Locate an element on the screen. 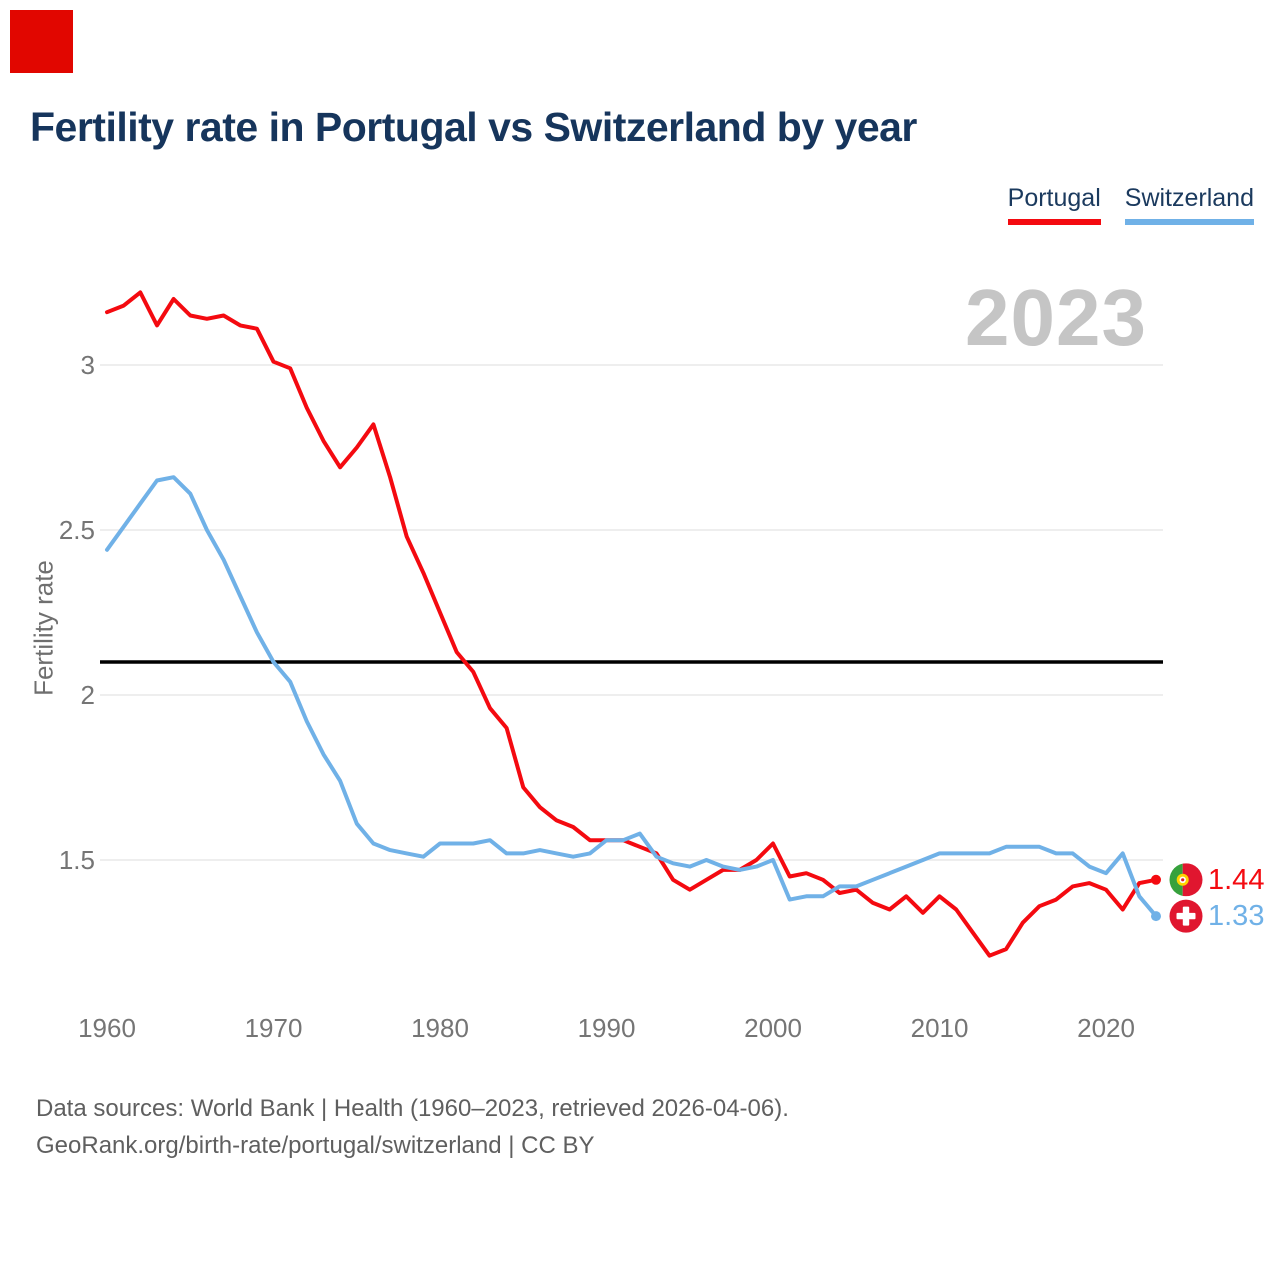 Image resolution: width=1280 pixels, height=1280 pixels. legend-item-switzerland: Switzerland is located at coordinates (1189, 204).